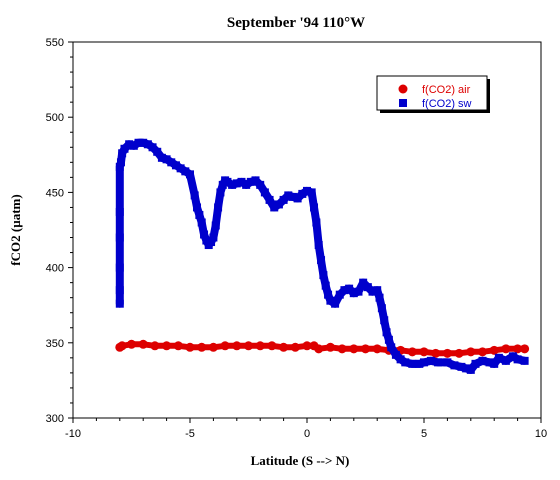 The width and height of the screenshot is (560, 480). I want to click on y-tick-label: 550, so click(55, 43).